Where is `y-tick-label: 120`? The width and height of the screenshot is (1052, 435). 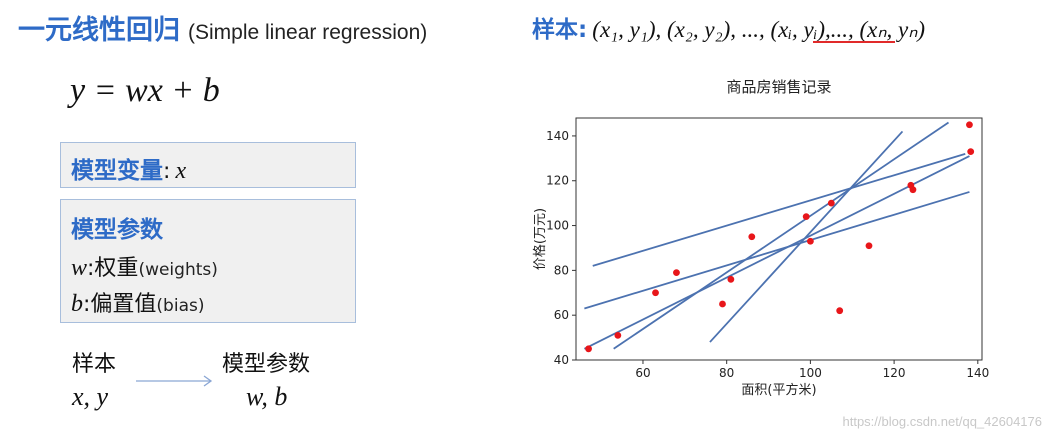
y-tick-label: 120 is located at coordinates (557, 181).